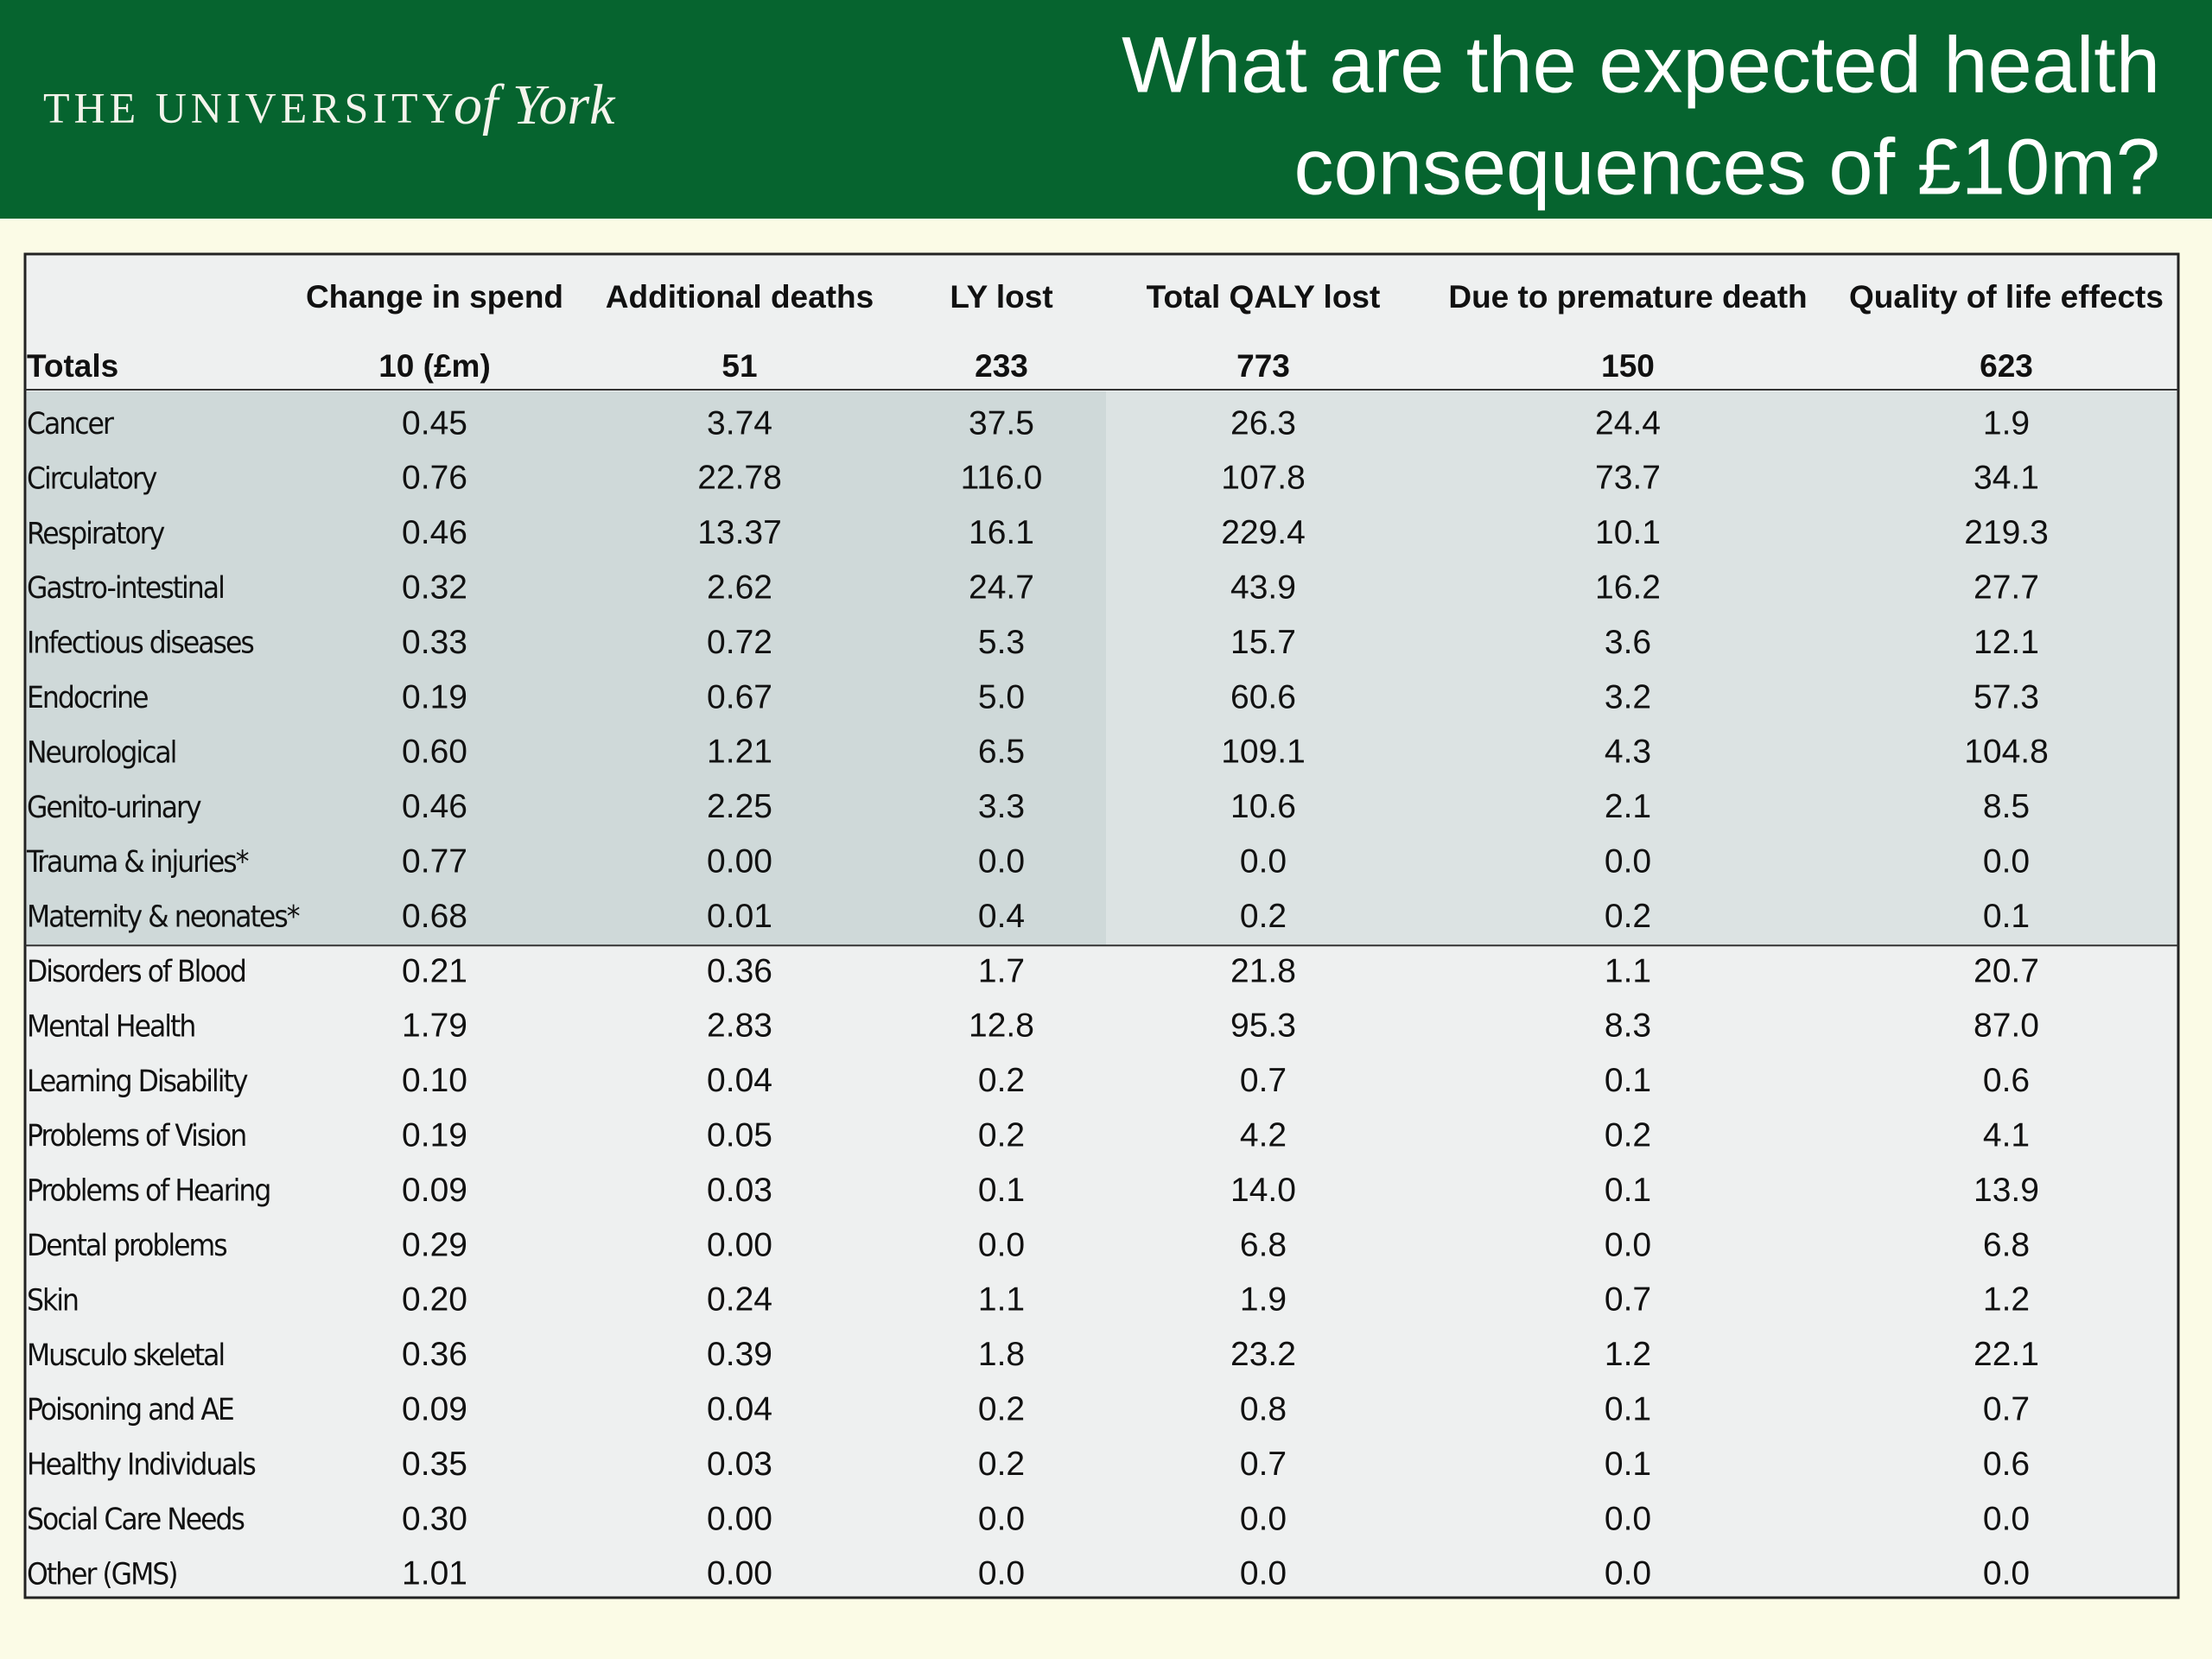 Image resolution: width=2212 pixels, height=1659 pixels. I want to click on totals-label: Totals, so click(72, 366).